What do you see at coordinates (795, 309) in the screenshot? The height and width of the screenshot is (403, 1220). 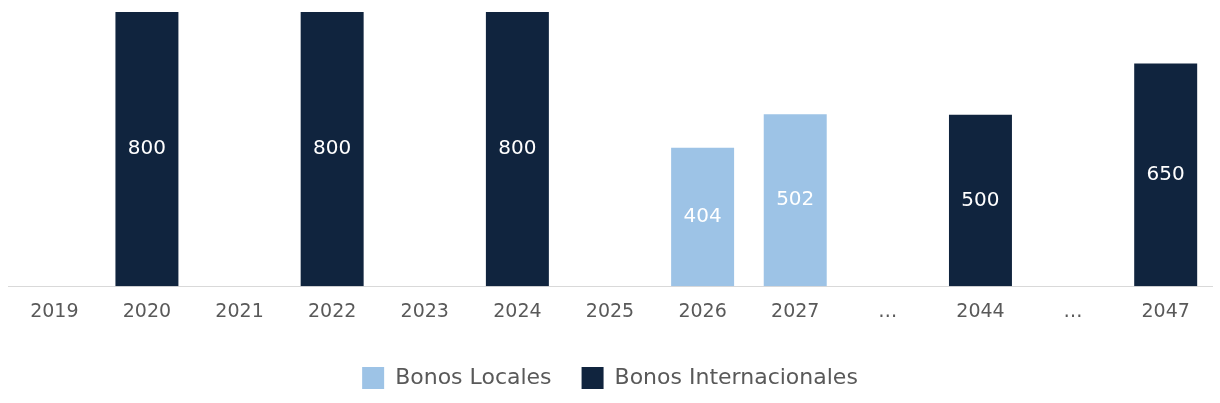 I see `x-tick-label: 2027` at bounding box center [795, 309].